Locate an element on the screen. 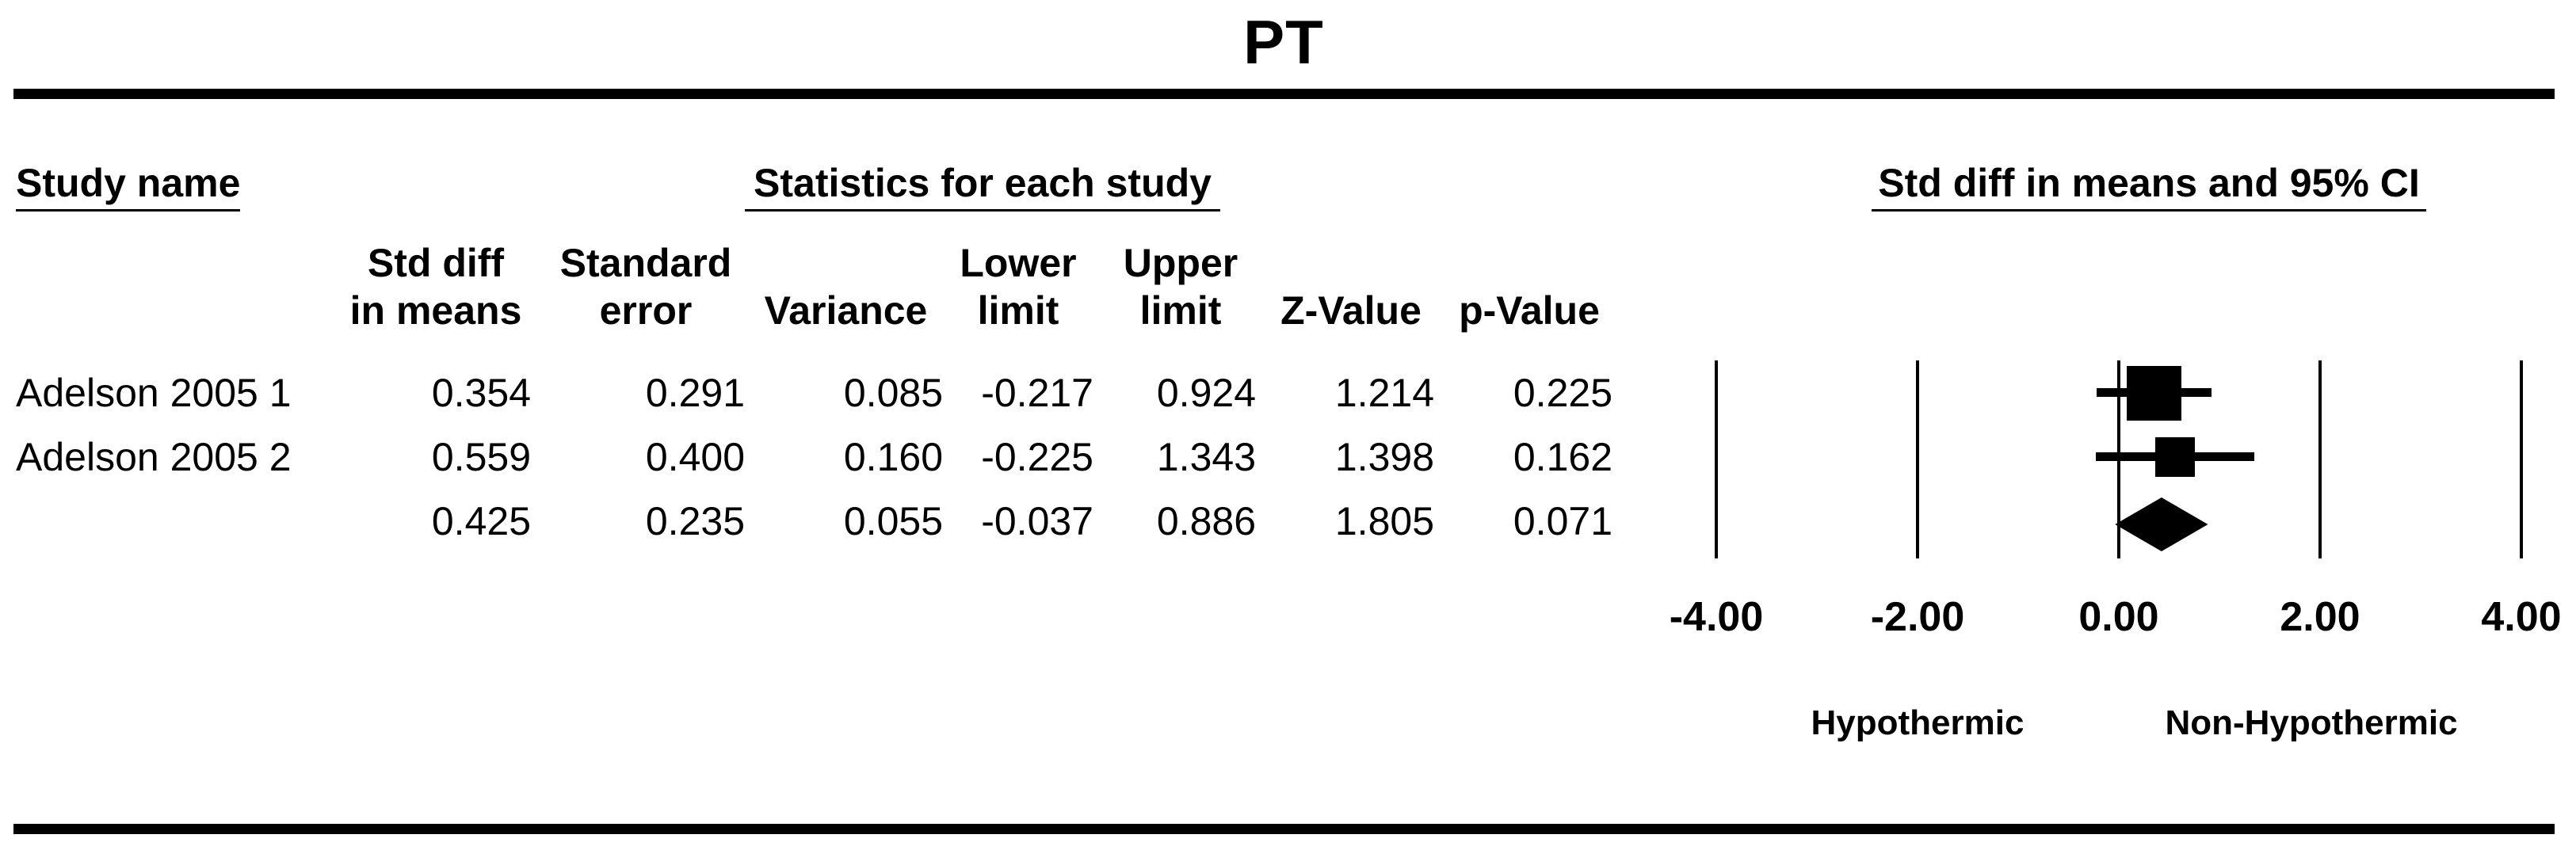 The width and height of the screenshot is (2576, 846). variance-value: 0.055 is located at coordinates (893, 521).